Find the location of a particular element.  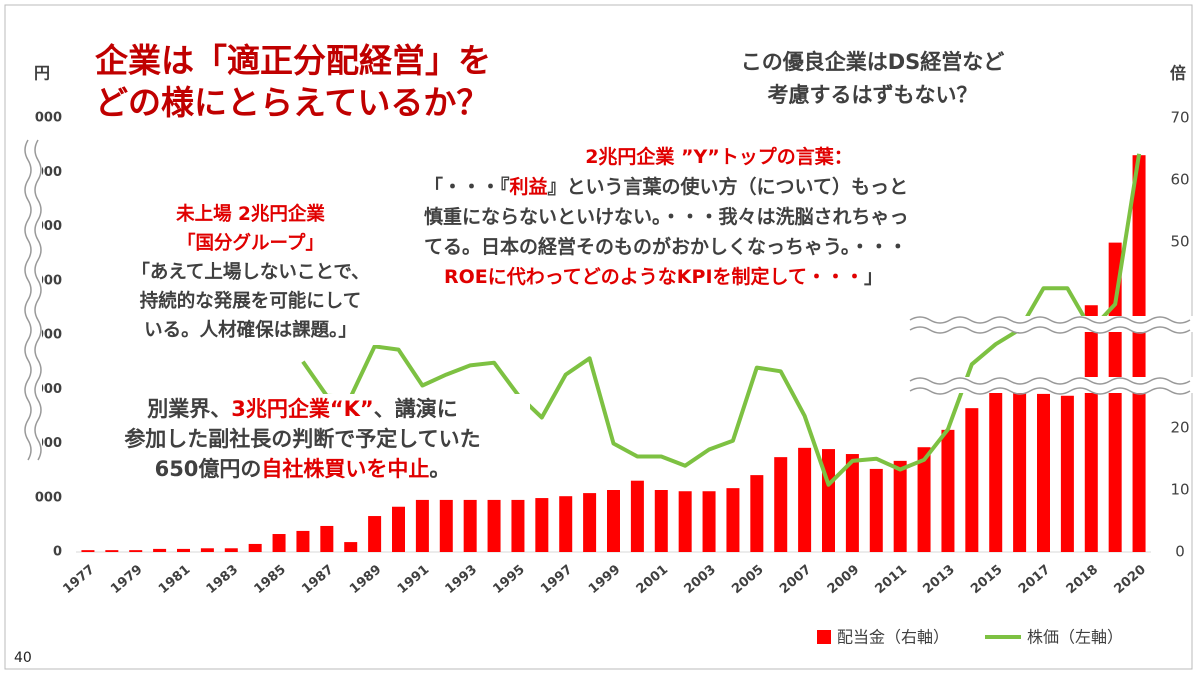

text-segment: 自社株買いを中止 is located at coordinates (345, 469).